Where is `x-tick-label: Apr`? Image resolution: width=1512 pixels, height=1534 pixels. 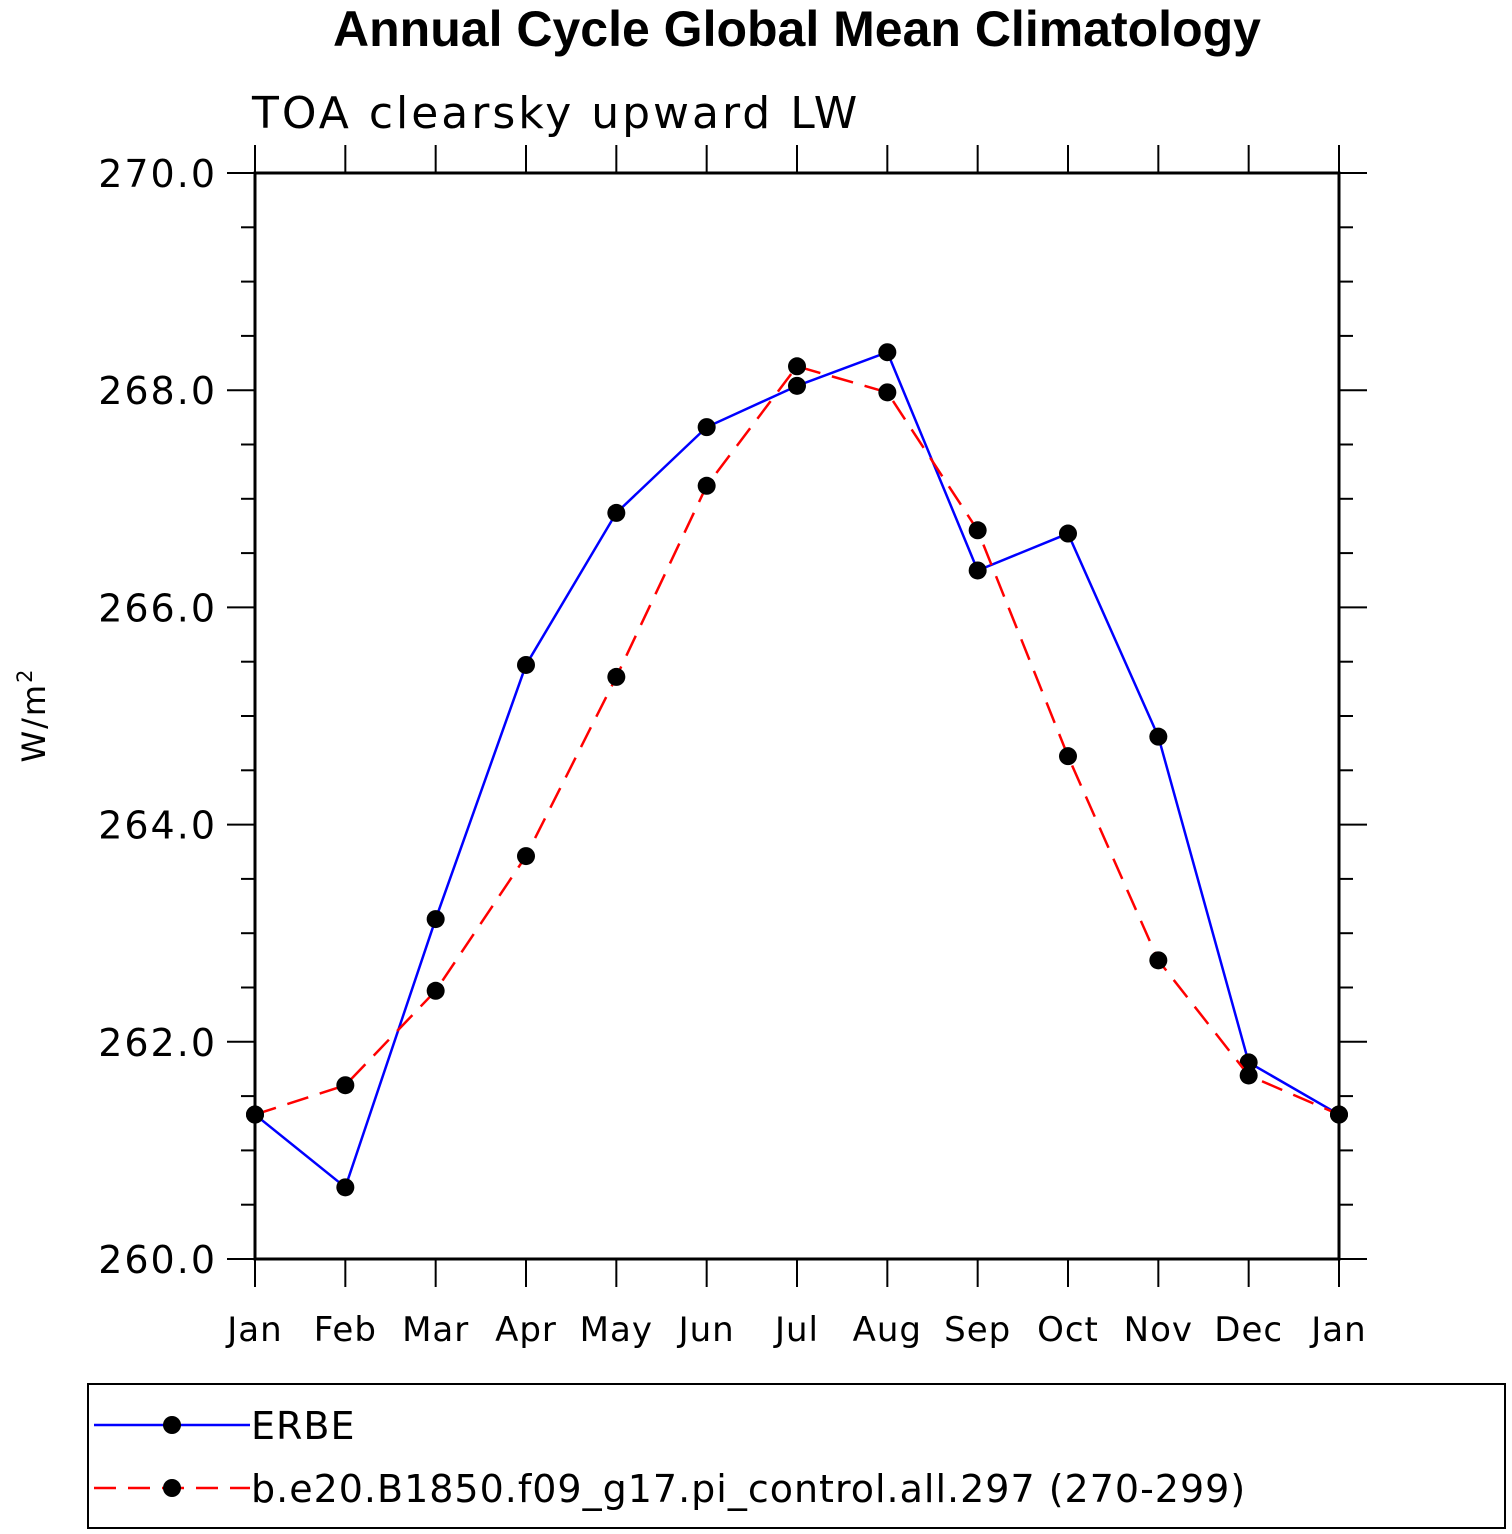
x-tick-label: Apr is located at coordinates (526, 1330).